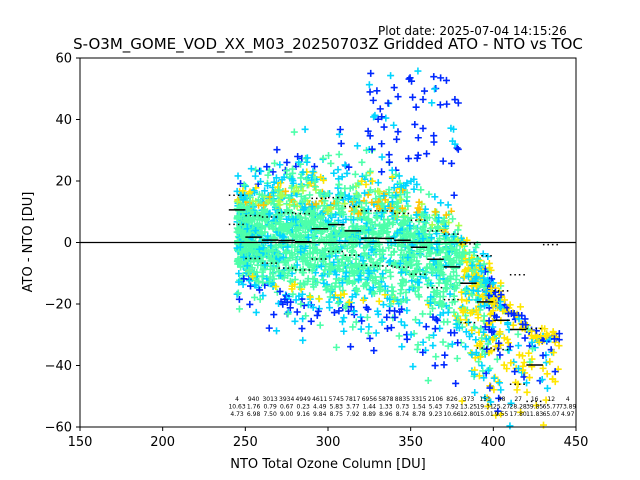 The width and height of the screenshot is (640, 480). What do you see at coordinates (237, 414) in the screenshot?
I see `bin-std-label: 4.73` at bounding box center [237, 414].